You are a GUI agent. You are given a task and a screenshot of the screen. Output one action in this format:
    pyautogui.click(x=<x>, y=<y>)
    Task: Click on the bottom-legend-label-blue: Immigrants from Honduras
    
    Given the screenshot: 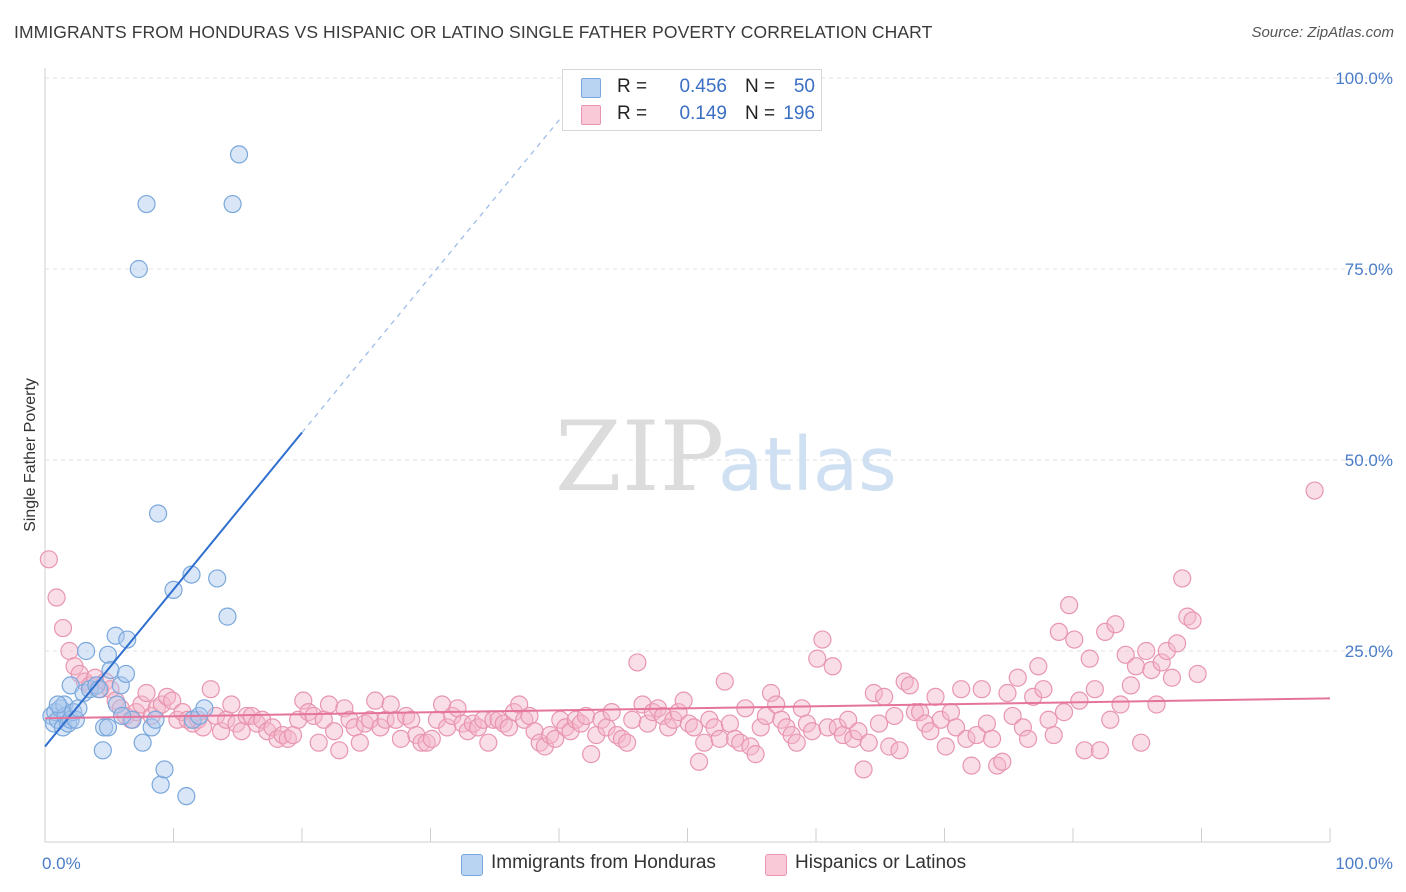 What is the action you would take?
    pyautogui.click(x=603, y=862)
    